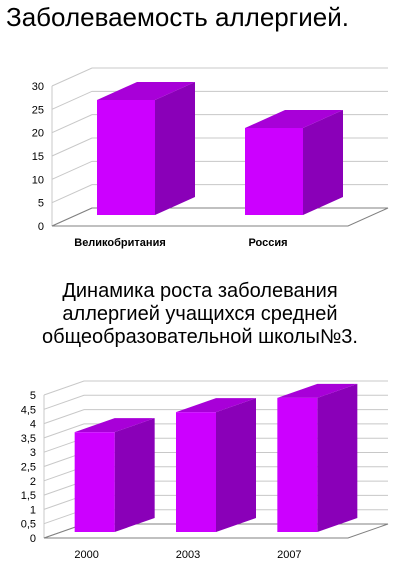 The height and width of the screenshot is (564, 400). I want to click on y-tick-label: 30, so click(38, 87).